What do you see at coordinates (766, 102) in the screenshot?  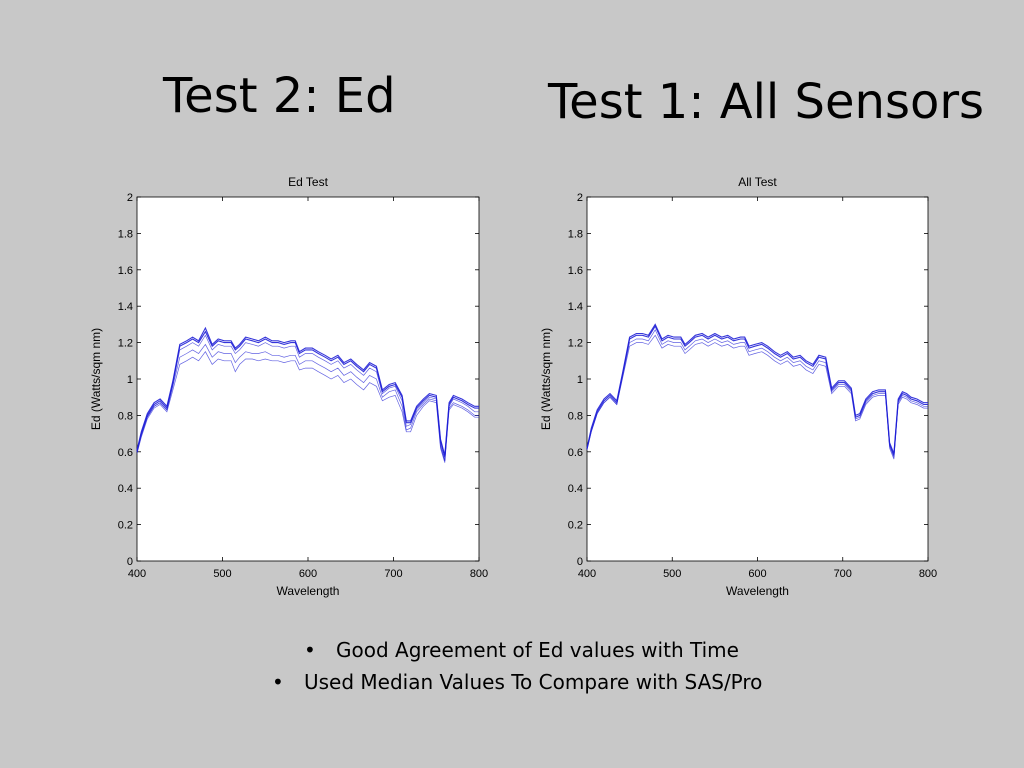 I see `slide-title-right: Test 1: All Sensors` at bounding box center [766, 102].